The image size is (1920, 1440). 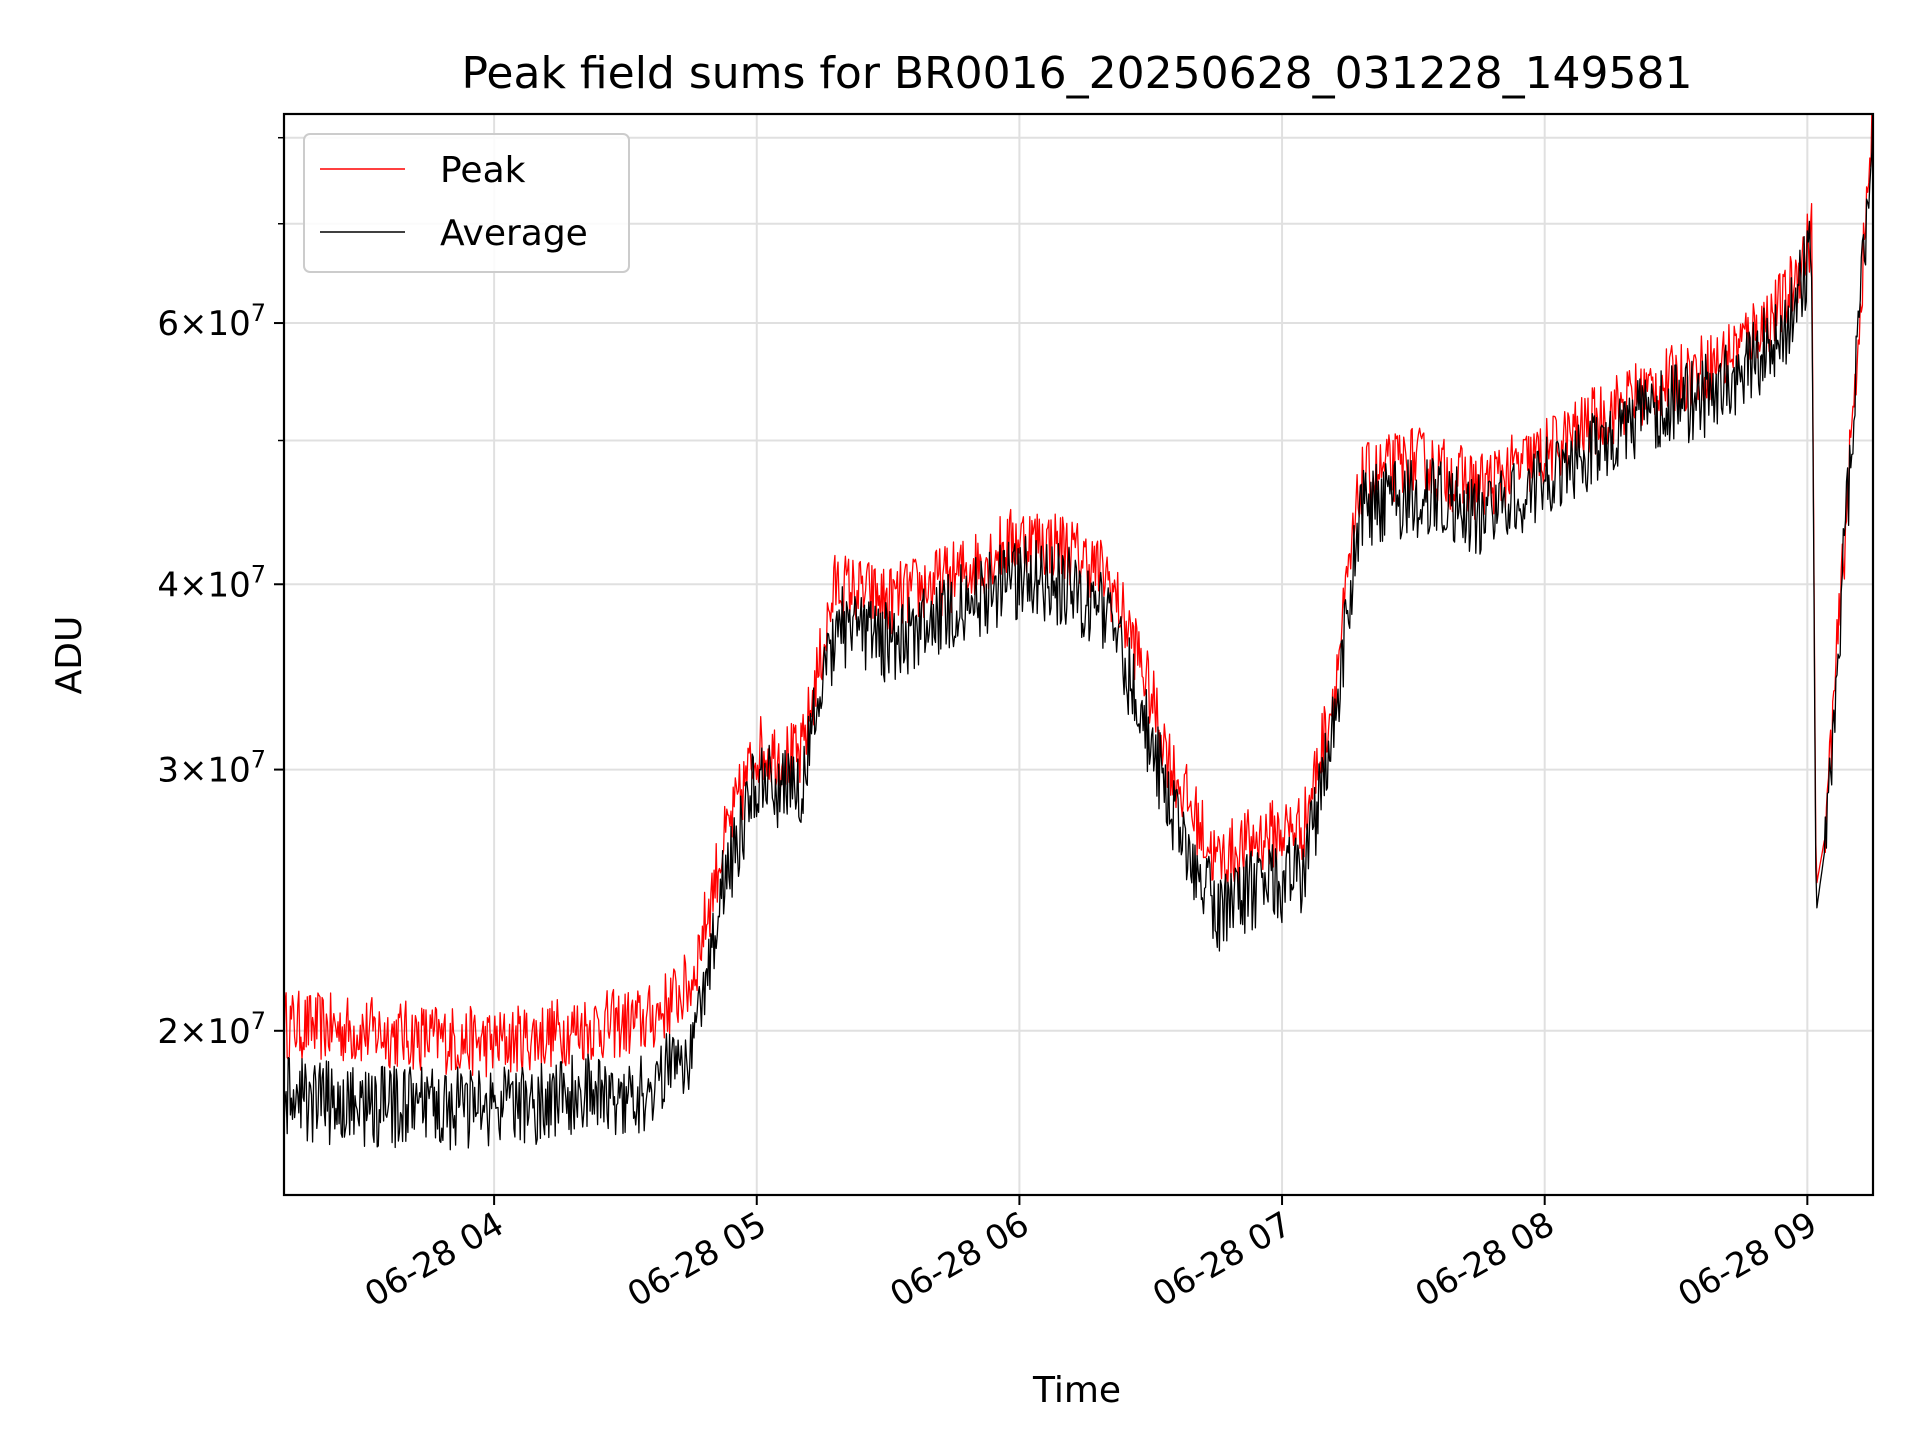 I want to click on legend-label-peak: Peak, so click(x=483, y=170).